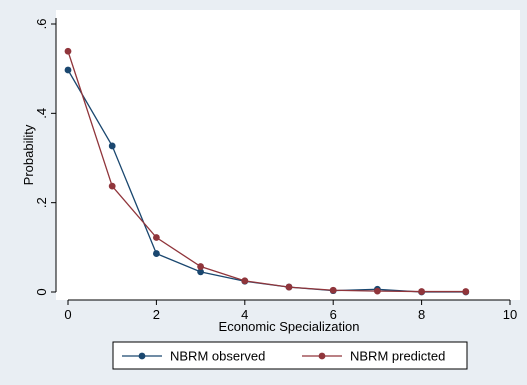 The image size is (527, 385). Describe the element at coordinates (290, 311) in the screenshot. I see `x-axis-ticks: 0 2 4 6 8 10` at that location.